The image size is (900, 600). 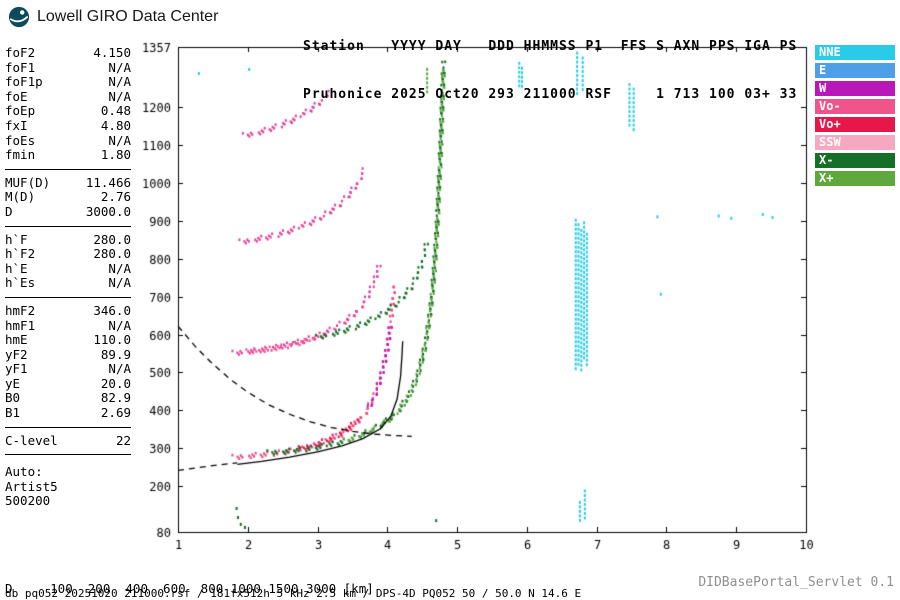 What do you see at coordinates (115, 413) in the screenshot?
I see `param-value: 2.69` at bounding box center [115, 413].